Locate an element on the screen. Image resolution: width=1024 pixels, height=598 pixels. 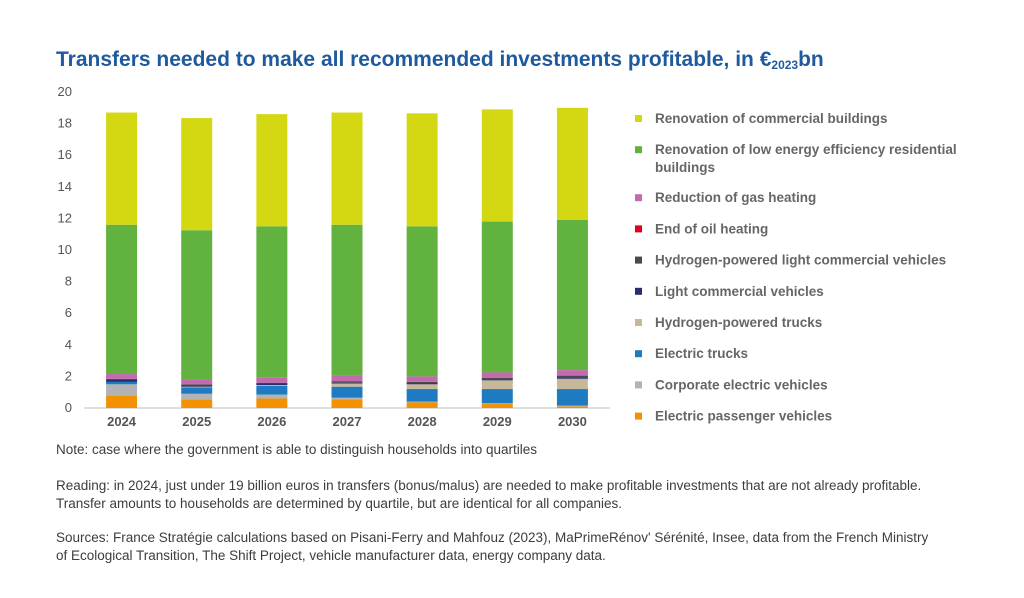
y-tick-label: 0 is located at coordinates (68, 407).